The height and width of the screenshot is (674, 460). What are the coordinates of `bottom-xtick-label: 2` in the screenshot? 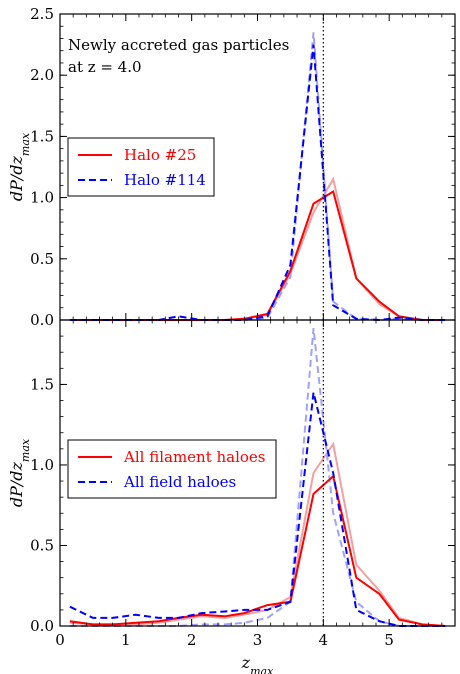 It's located at (192, 640).